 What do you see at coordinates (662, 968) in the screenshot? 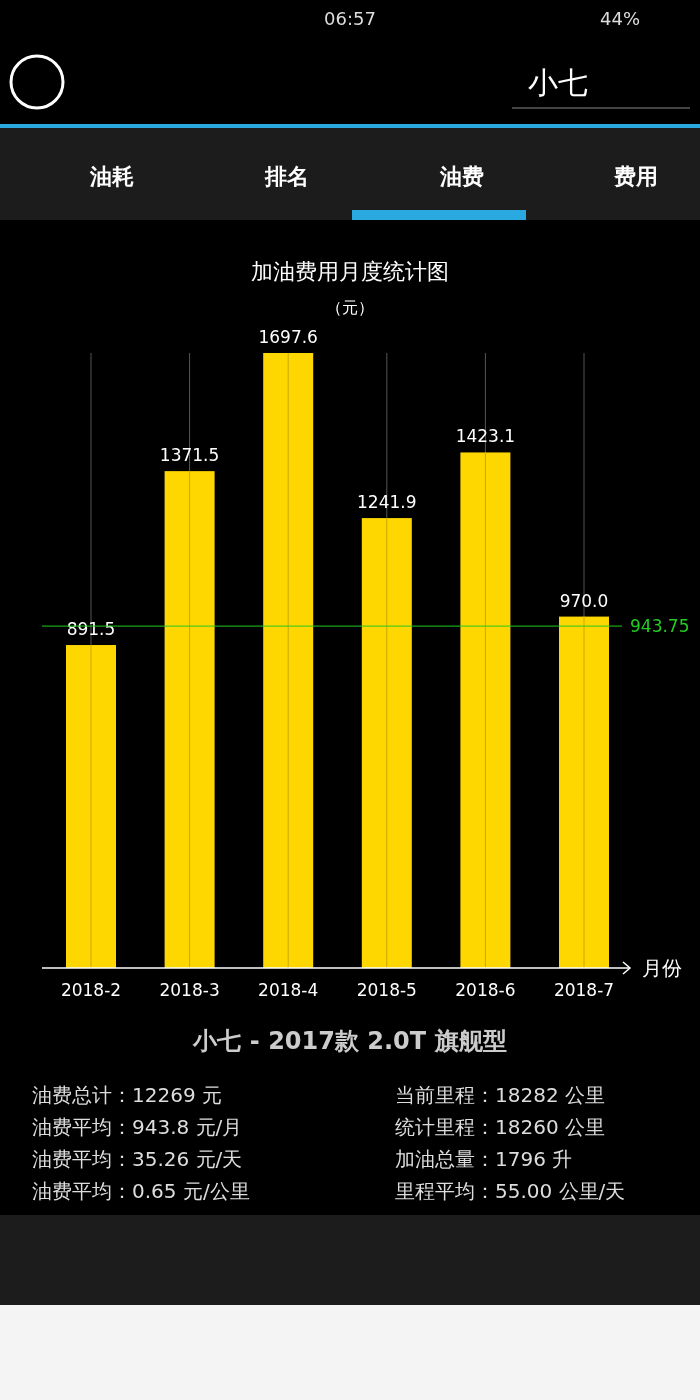
I see `x-axis-title: 月份` at bounding box center [662, 968].